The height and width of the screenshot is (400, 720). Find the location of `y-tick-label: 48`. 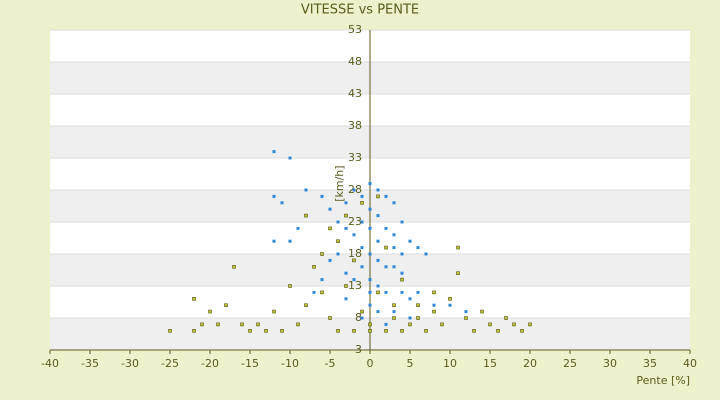

y-tick-label: 48 is located at coordinates (355, 61).